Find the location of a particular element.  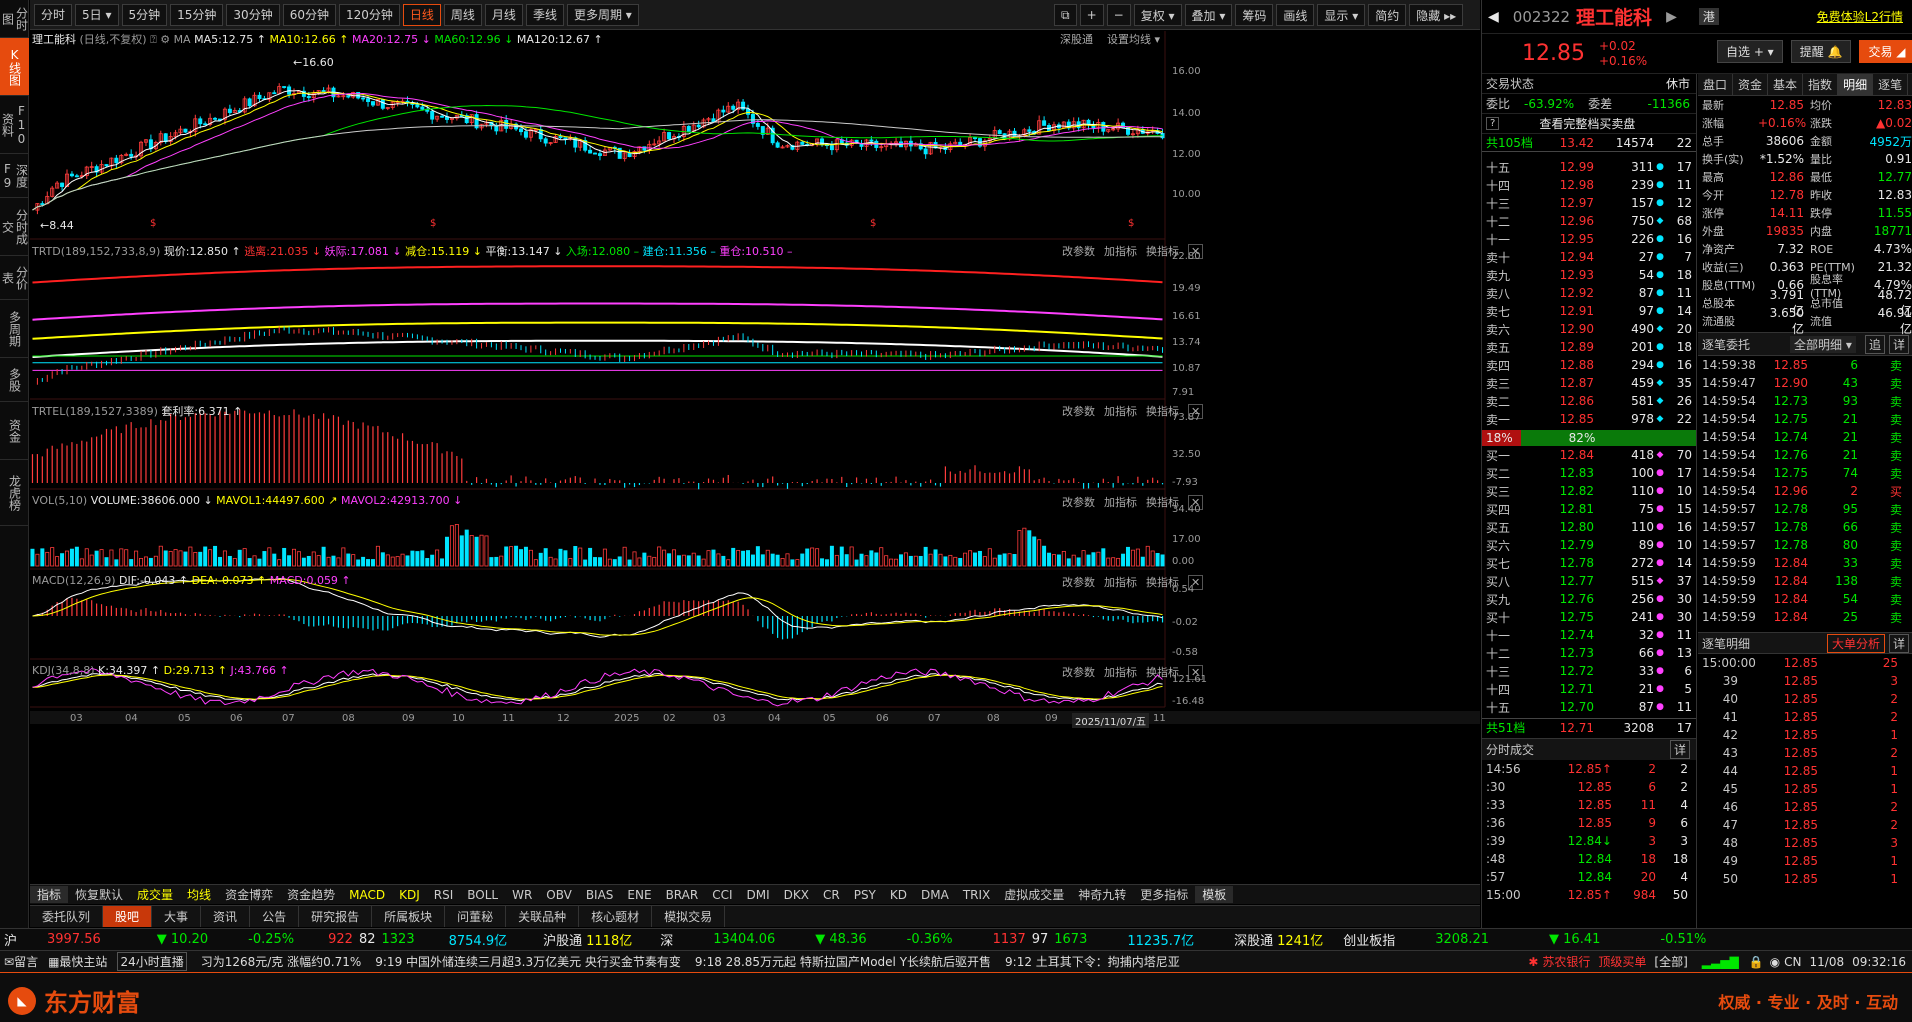

hk-sh-connect: 沪股通 is located at coordinates (563, 941).